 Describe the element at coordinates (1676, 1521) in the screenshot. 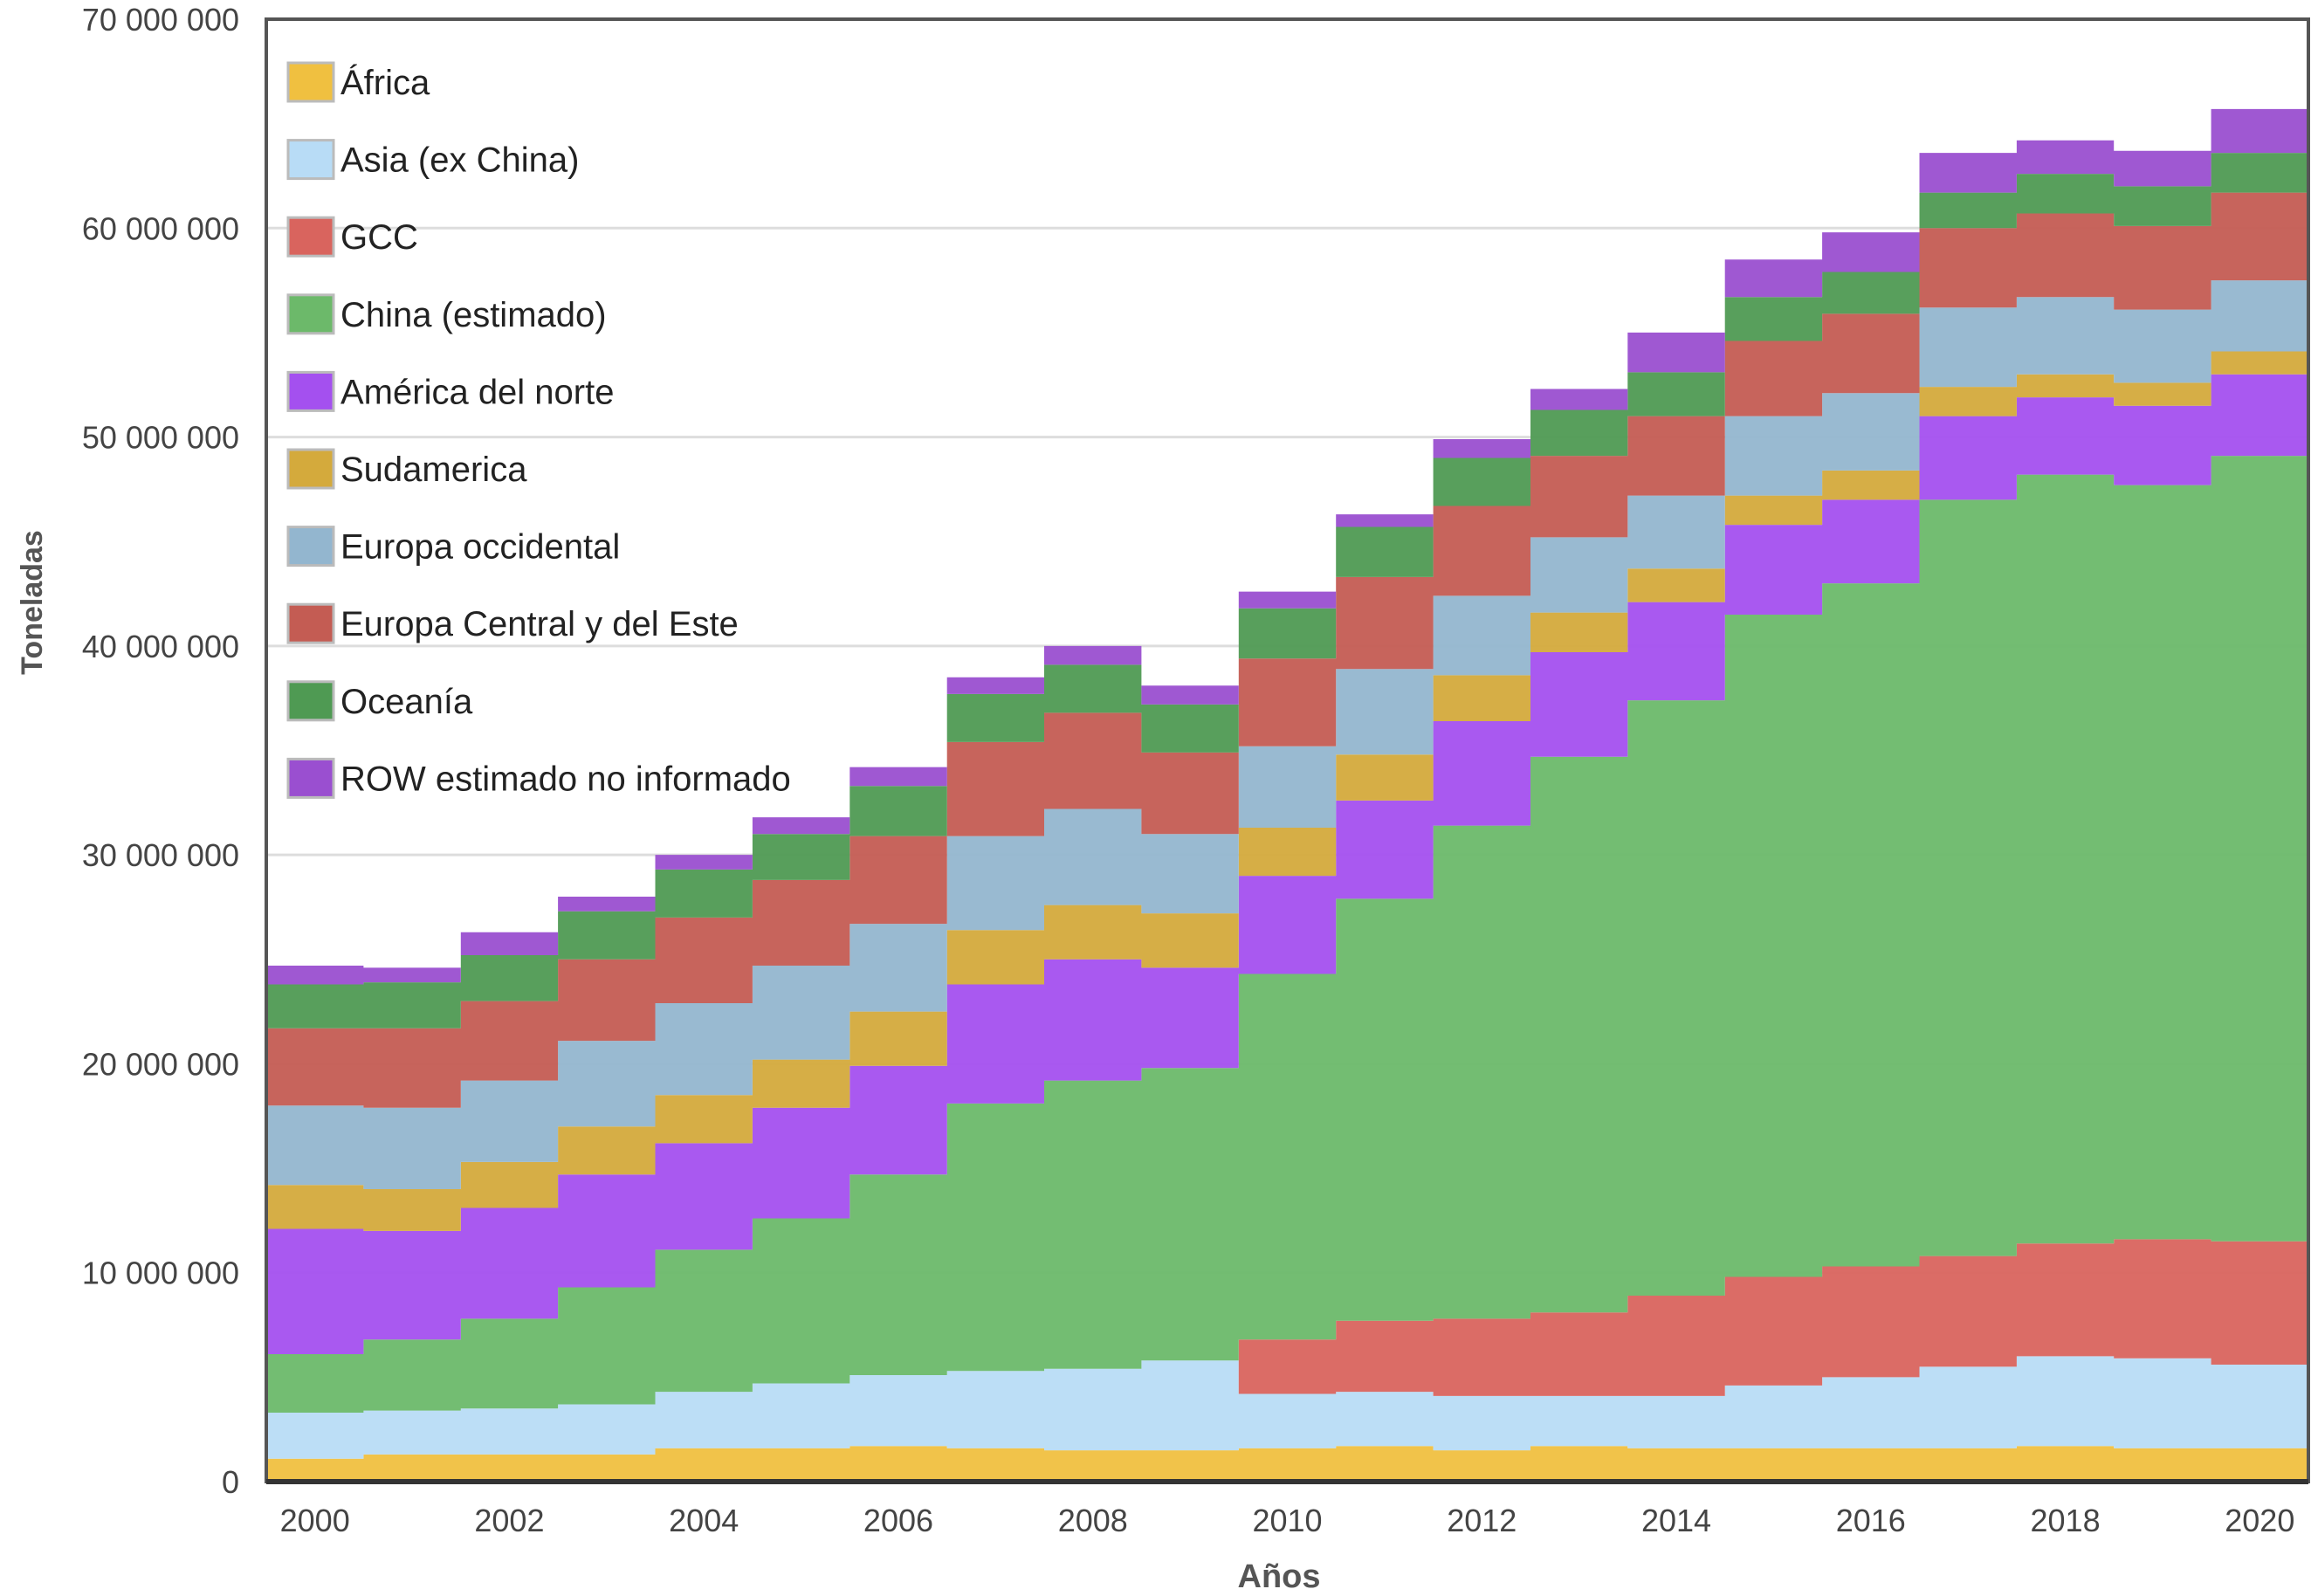

I see `x-tick-label: 2014` at that location.